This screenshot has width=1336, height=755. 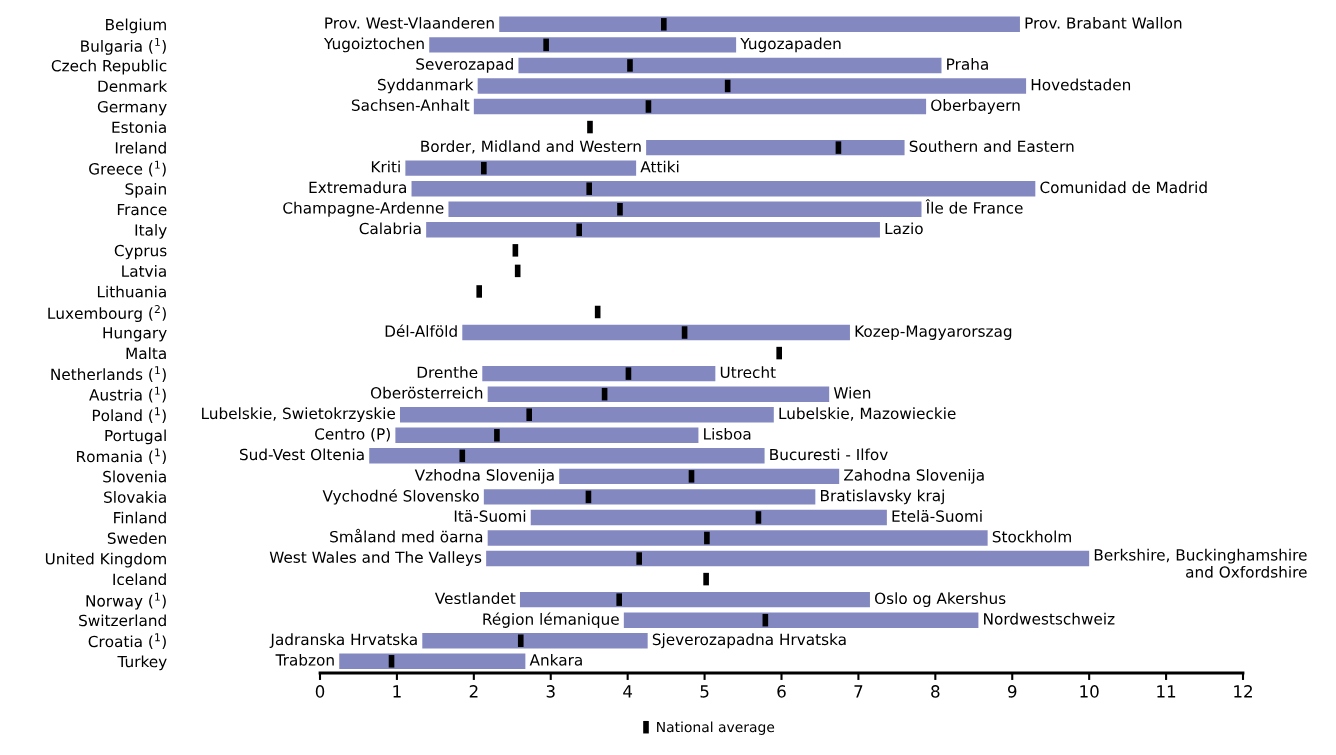 What do you see at coordinates (301, 454) in the screenshot?
I see `annotation: Sud-Vest Oltenia` at bounding box center [301, 454].